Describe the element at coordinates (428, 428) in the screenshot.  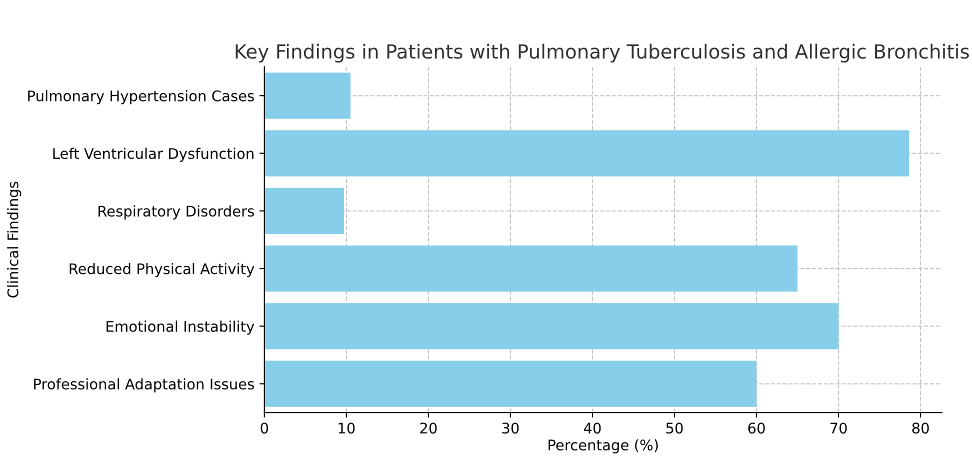
I see `x-tick-label: 20` at that location.